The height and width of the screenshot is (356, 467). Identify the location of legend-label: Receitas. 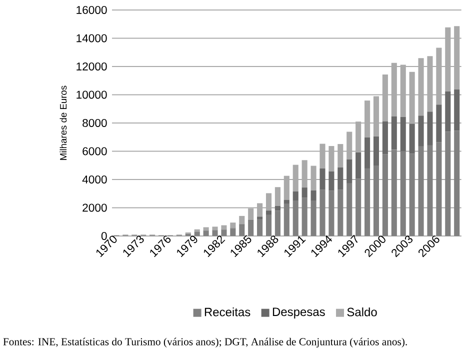
(227, 311).